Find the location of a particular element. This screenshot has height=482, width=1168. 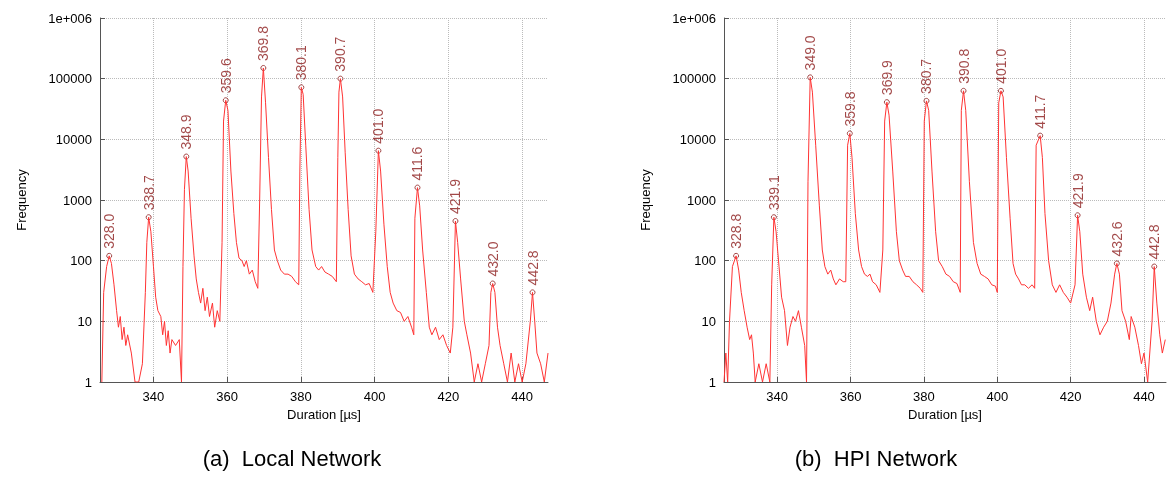

annotation: 339.1 is located at coordinates (773, 192).